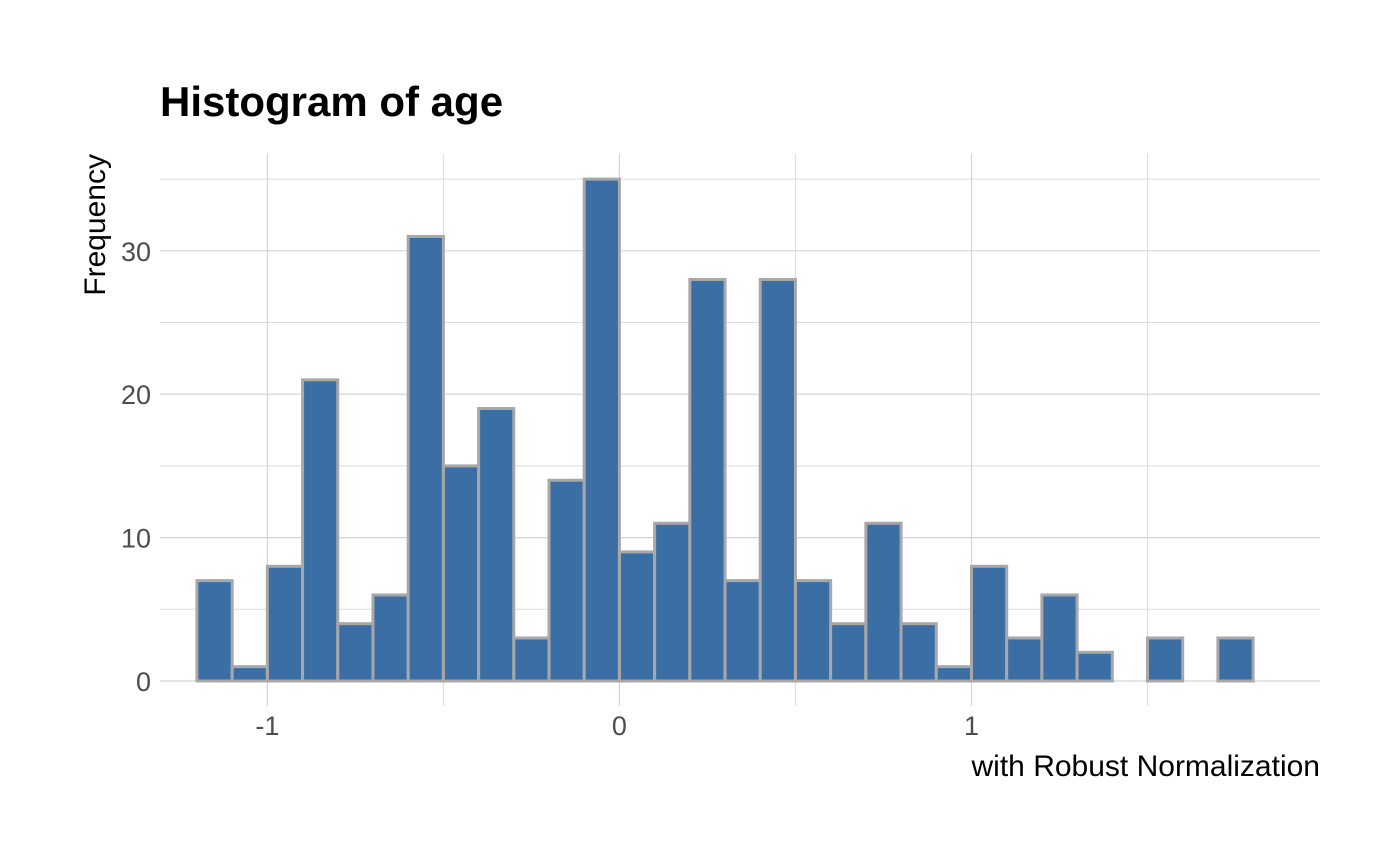 The width and height of the screenshot is (1400, 866). What do you see at coordinates (95, 225) in the screenshot?
I see `y-axis-title: Frequency` at bounding box center [95, 225].